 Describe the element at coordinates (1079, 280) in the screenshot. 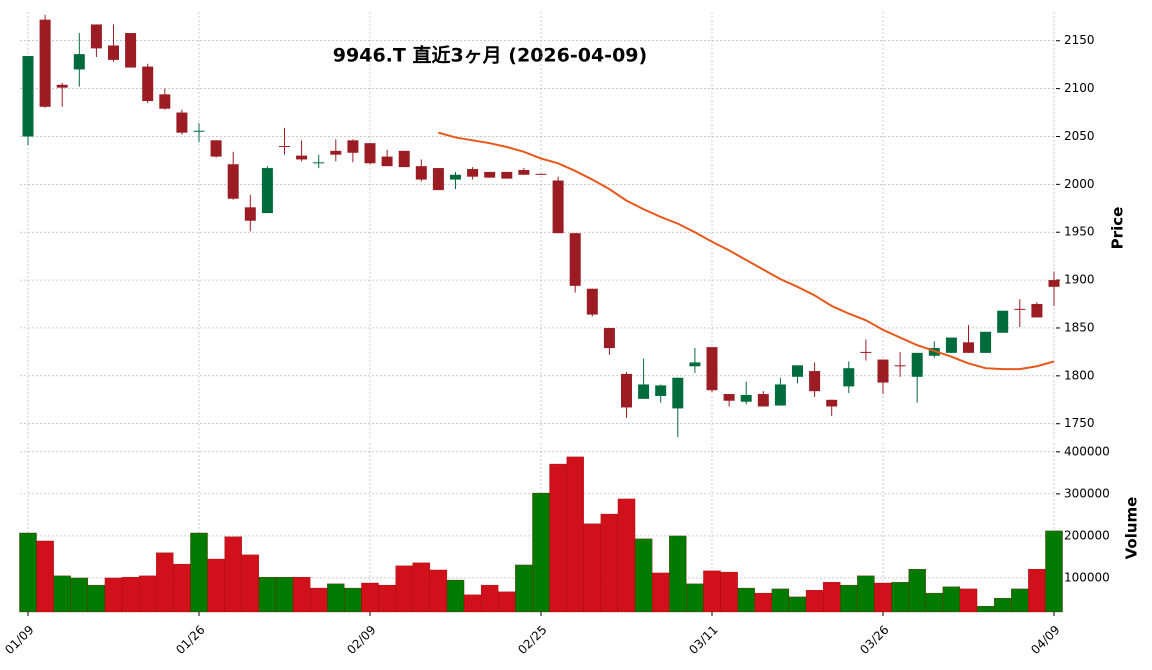

I see `y-tick-label: 1900` at that location.